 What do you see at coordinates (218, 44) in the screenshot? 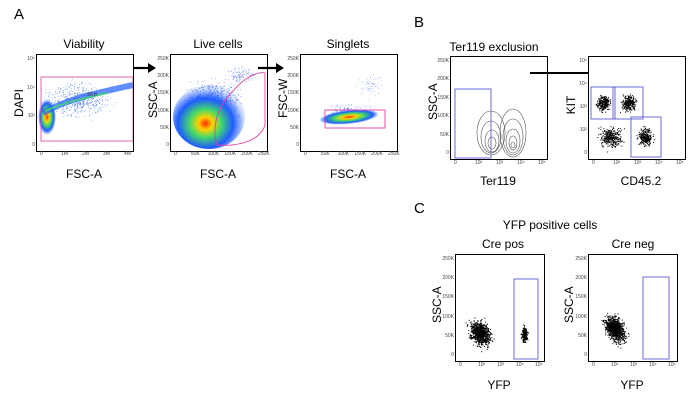
I see `live-cells-title: Live cells` at bounding box center [218, 44].